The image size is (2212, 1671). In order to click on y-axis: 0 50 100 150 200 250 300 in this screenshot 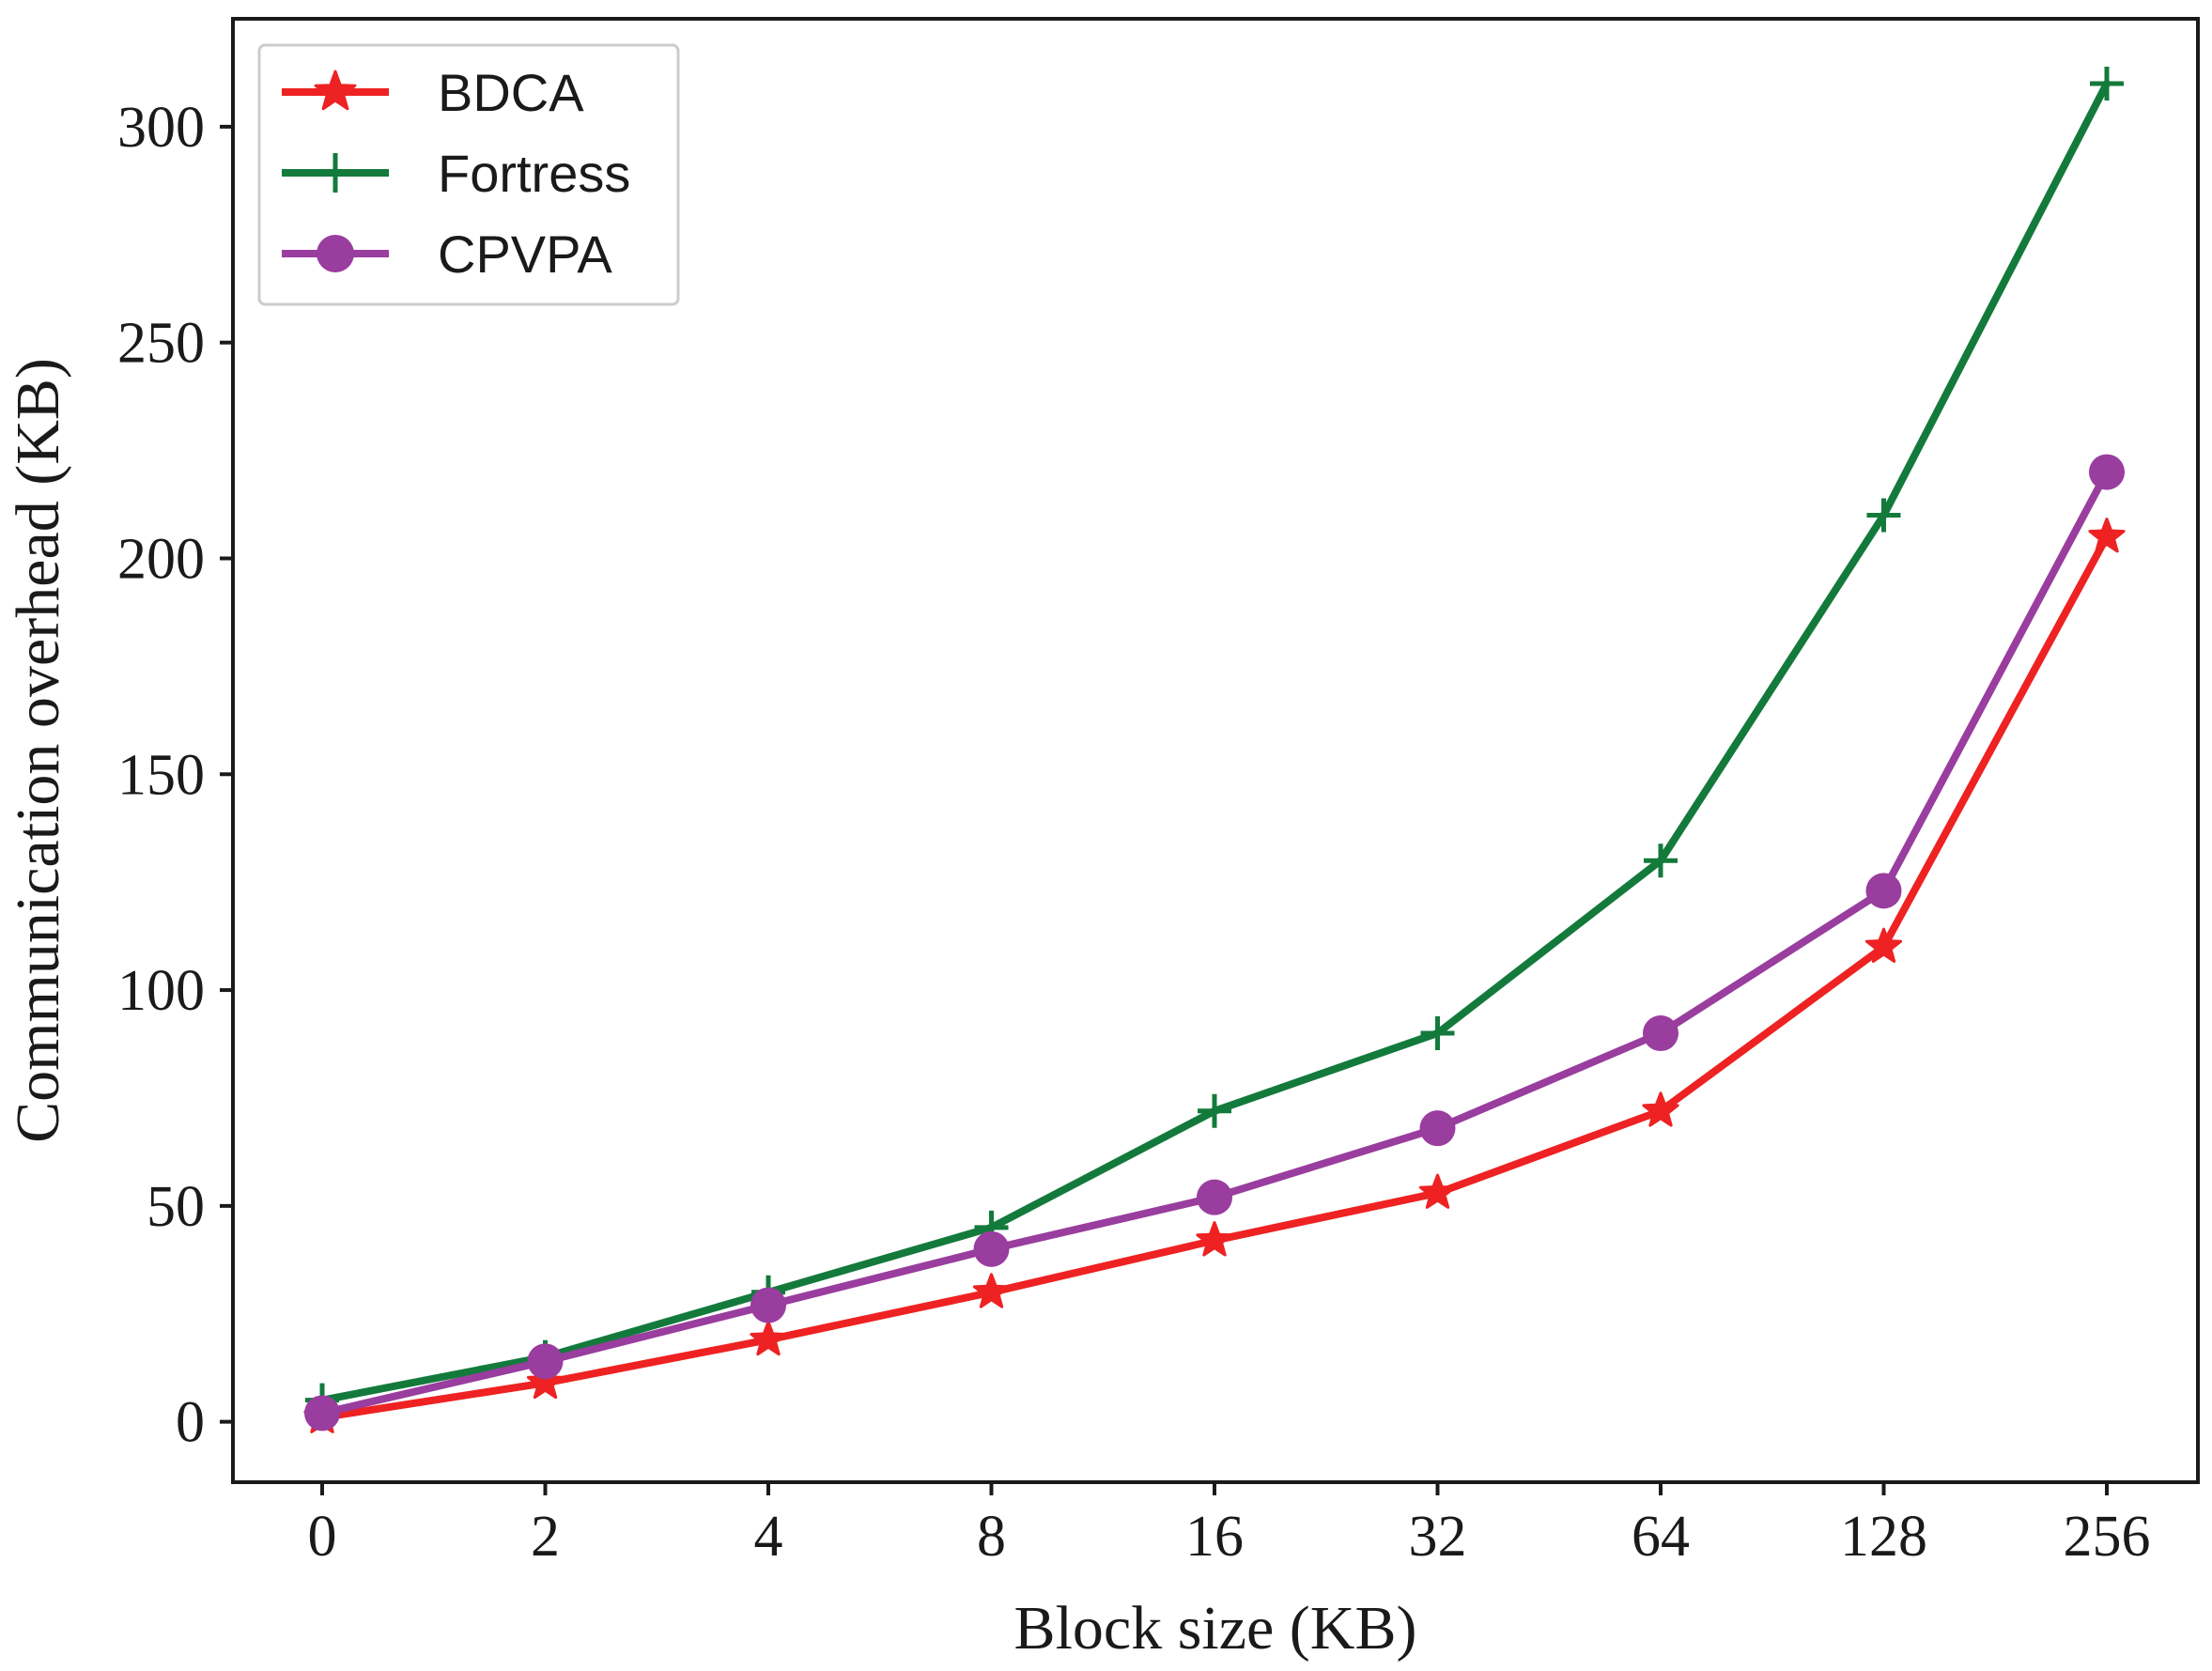, I will do `click(175, 775)`.